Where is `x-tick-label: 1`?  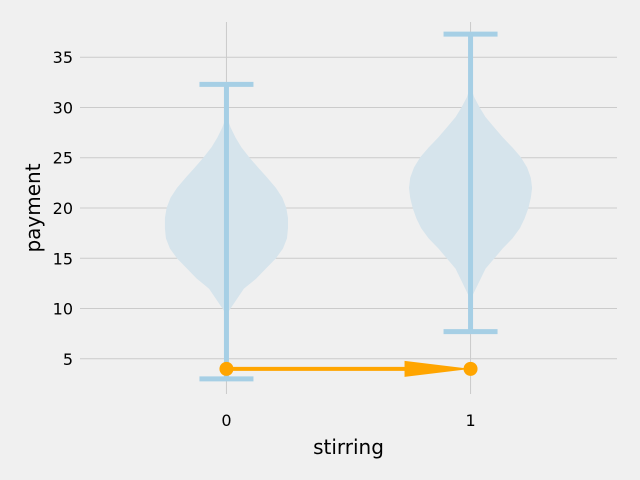
x-tick-label: 1 is located at coordinates (470, 420).